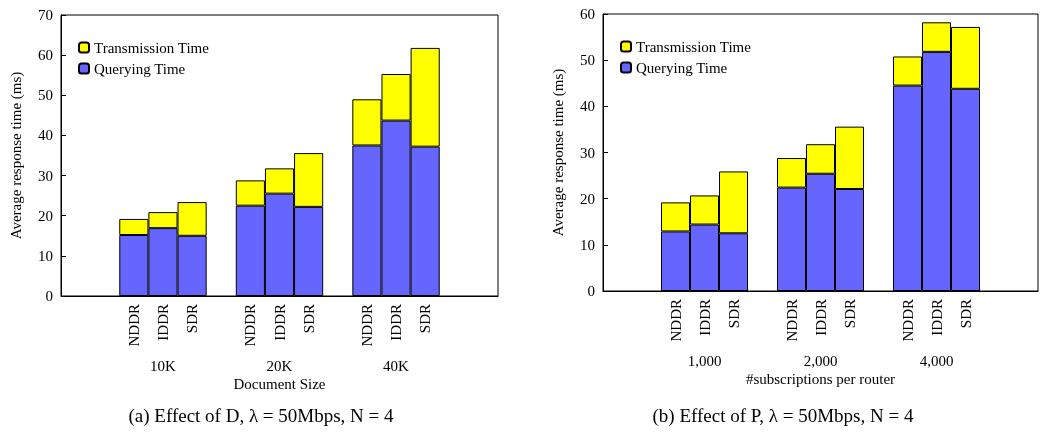  Describe the element at coordinates (783, 416) in the screenshot. I see `text: (b) Effect of P, λ = 50Mbps, N = 4` at that location.